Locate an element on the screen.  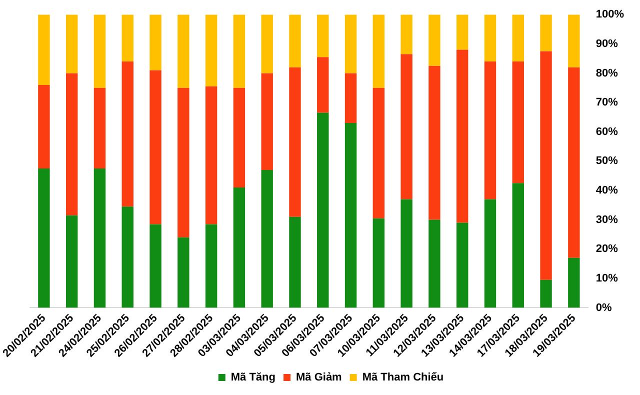
y-tick-label: 20% is located at coordinates (607, 249).